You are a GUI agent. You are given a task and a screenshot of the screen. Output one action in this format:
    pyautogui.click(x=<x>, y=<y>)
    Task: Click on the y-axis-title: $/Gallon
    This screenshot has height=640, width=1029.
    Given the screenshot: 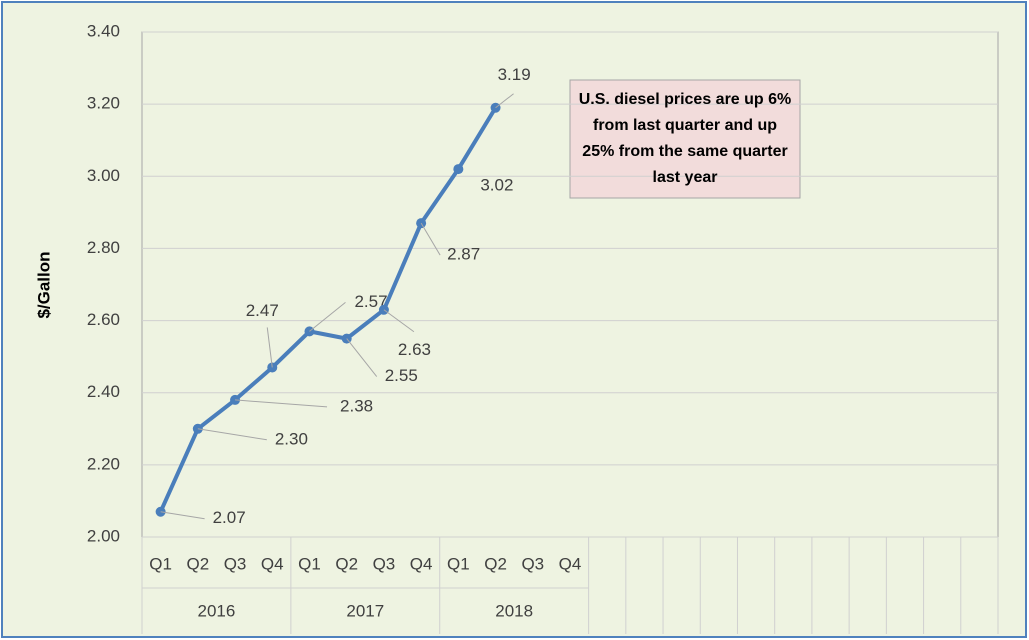 What is the action you would take?
    pyautogui.click(x=43, y=284)
    